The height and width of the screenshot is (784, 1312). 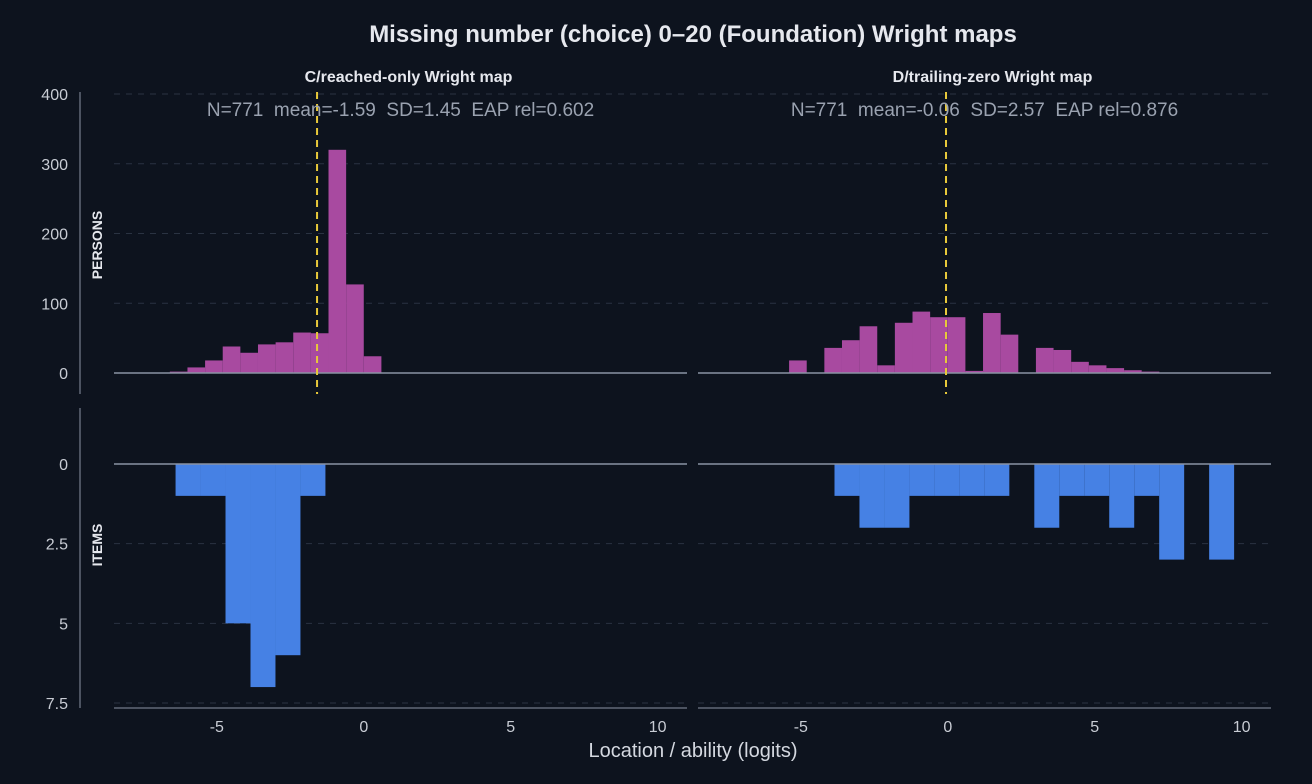 What do you see at coordinates (61, 400) in the screenshot?
I see `y-axes: 0 100 200 300 400 0 2.5 5 7.5` at bounding box center [61, 400].